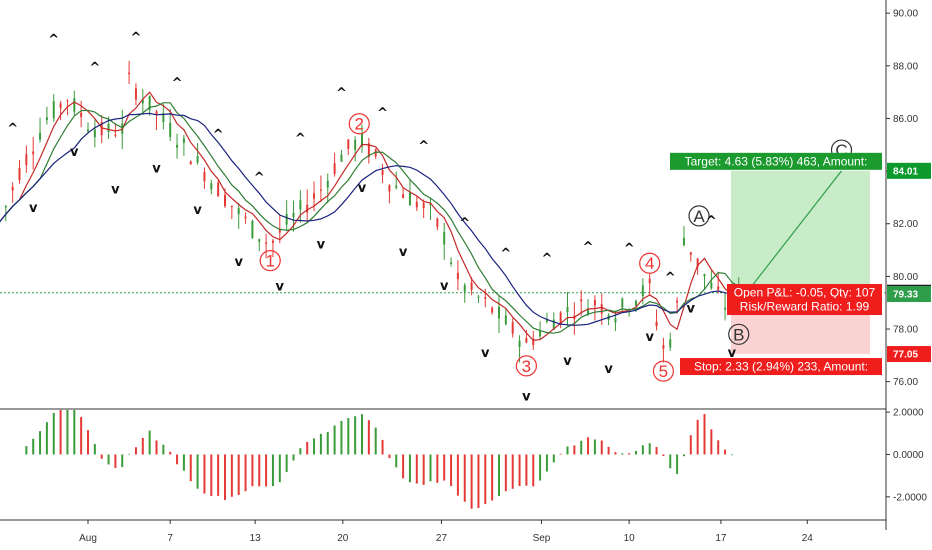  Describe the element at coordinates (721, 538) in the screenshot. I see `time-tick-label: 17` at that location.